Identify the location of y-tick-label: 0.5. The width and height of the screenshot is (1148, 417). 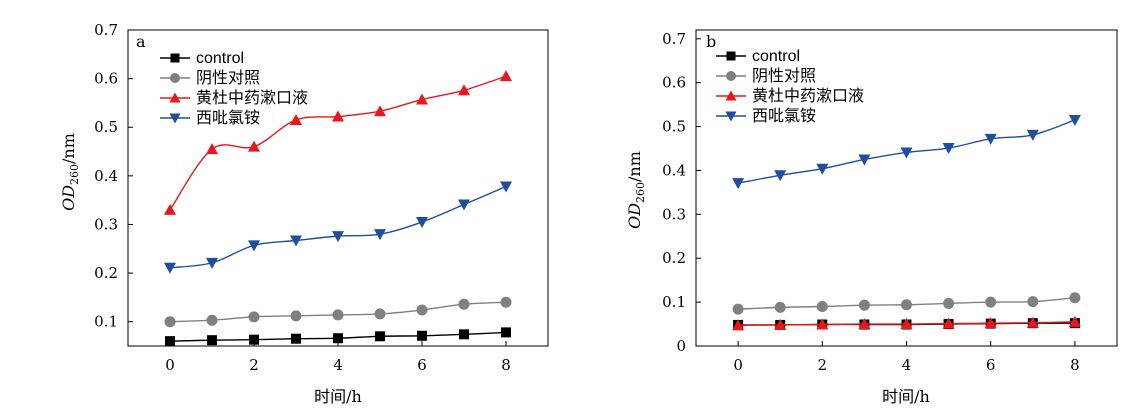
(106, 127).